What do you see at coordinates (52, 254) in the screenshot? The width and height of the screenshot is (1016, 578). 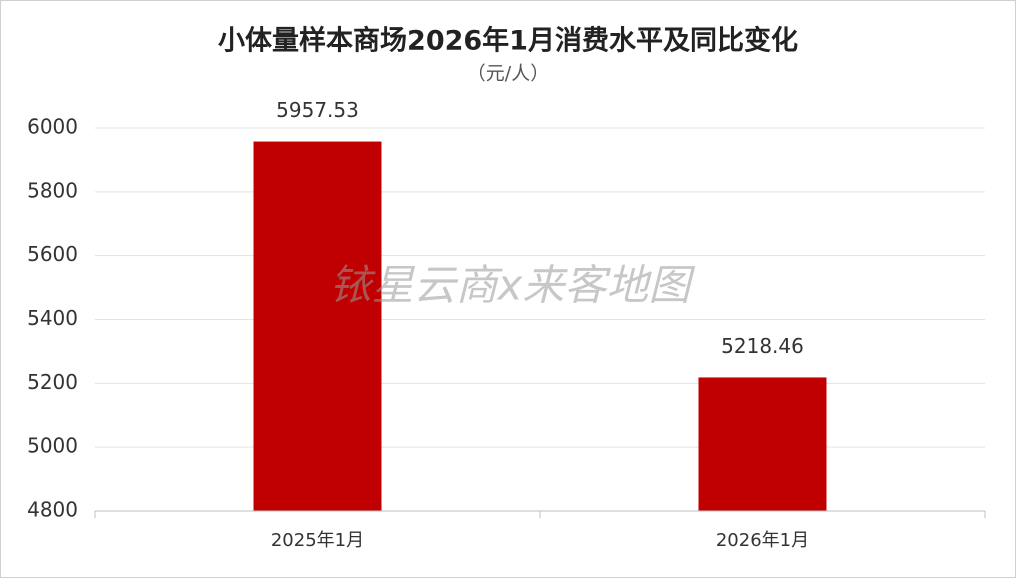 I see `y-tick-label: 5600` at bounding box center [52, 254].